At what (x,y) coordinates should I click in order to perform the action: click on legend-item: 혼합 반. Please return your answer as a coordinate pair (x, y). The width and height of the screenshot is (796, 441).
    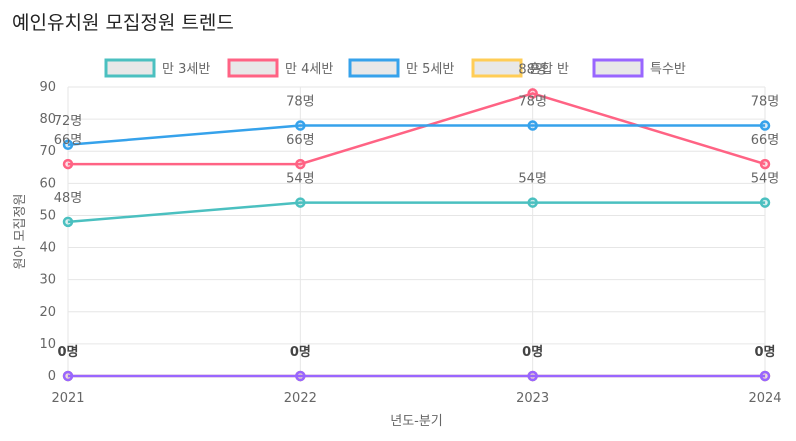
    Looking at the image, I should click on (520, 68).